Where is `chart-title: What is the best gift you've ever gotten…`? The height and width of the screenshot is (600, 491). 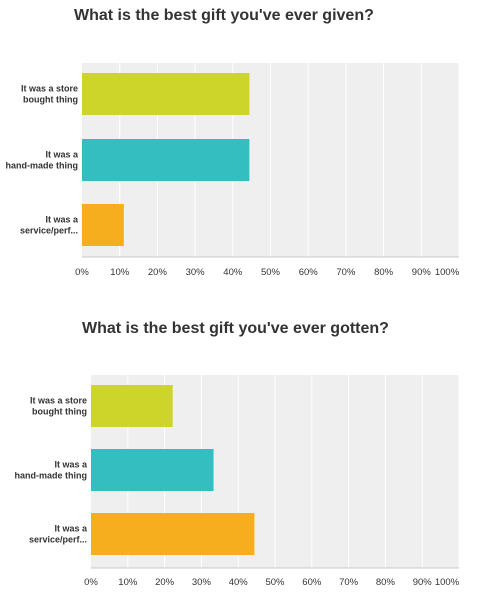
chart-title: What is the best gift you've ever gotten… is located at coordinates (235, 328).